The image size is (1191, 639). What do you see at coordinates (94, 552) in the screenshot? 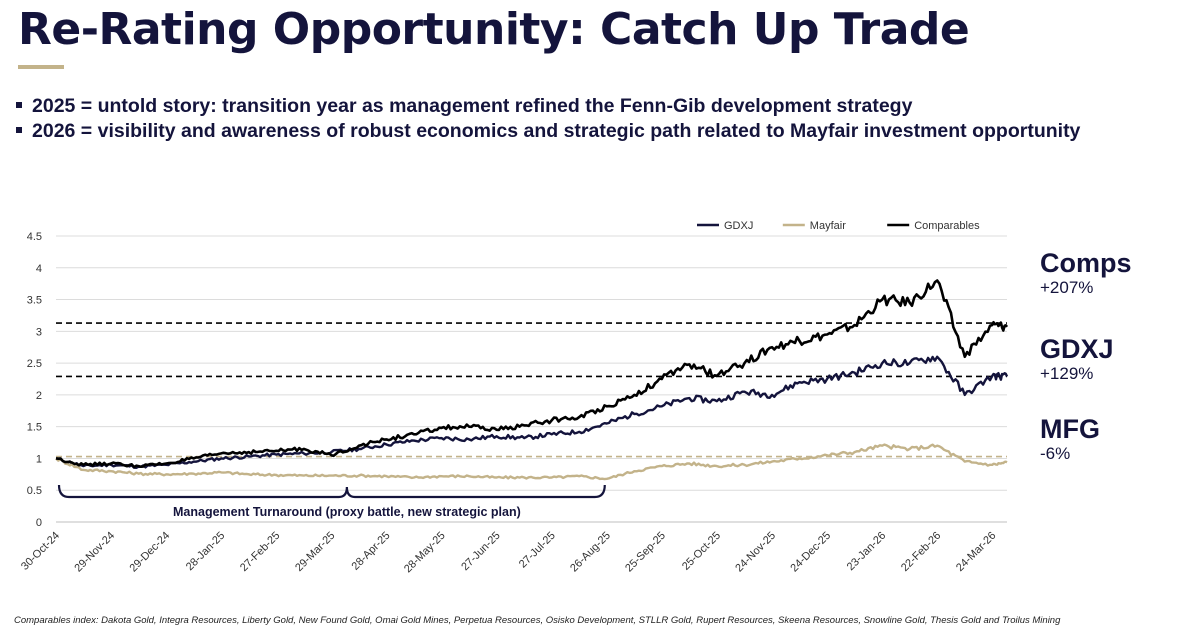
I see `x-tick-label: 29-Nov-24` at bounding box center [94, 552].